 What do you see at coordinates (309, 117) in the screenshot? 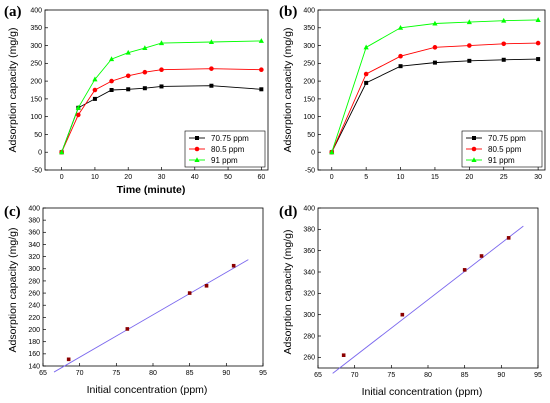
I see `y-tick-label-b-3: 100` at bounding box center [309, 117].